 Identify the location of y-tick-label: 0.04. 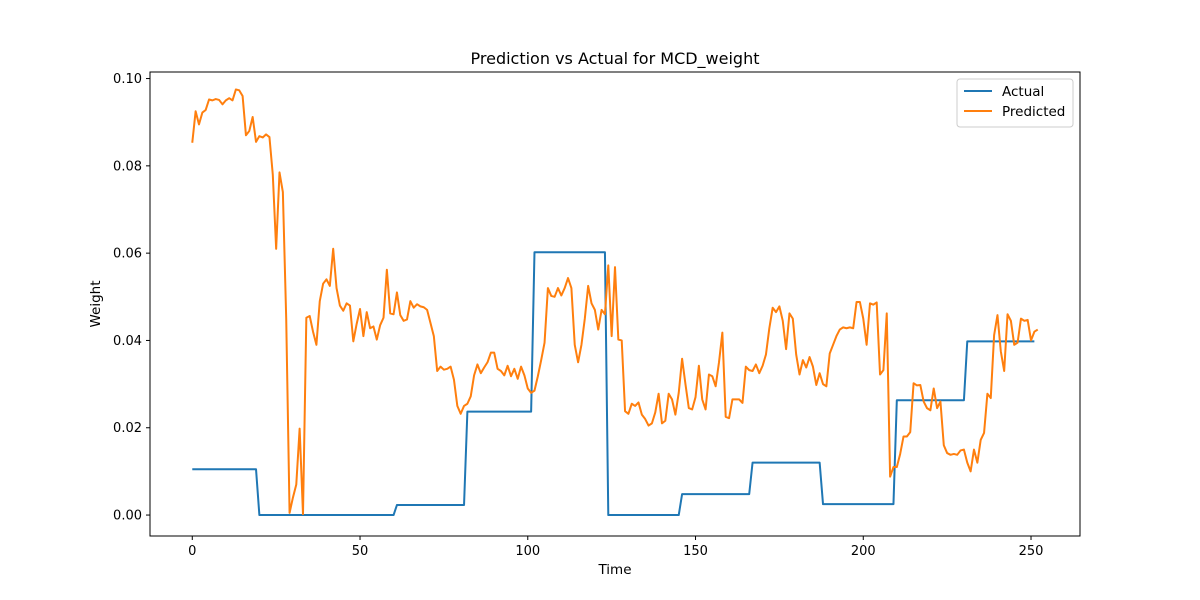
(127, 341).